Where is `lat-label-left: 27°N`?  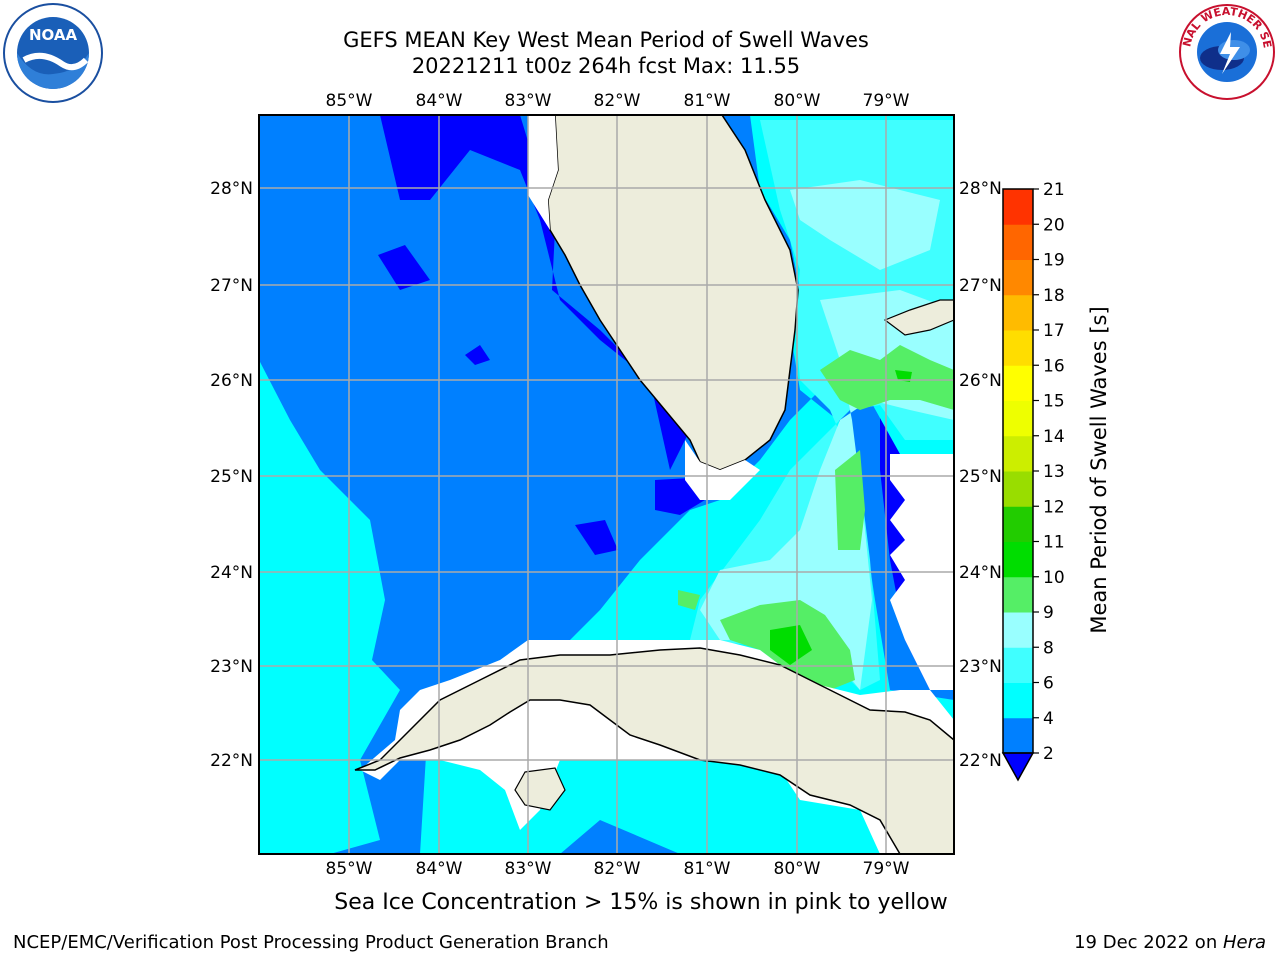 lat-label-left: 27°N is located at coordinates (231, 286).